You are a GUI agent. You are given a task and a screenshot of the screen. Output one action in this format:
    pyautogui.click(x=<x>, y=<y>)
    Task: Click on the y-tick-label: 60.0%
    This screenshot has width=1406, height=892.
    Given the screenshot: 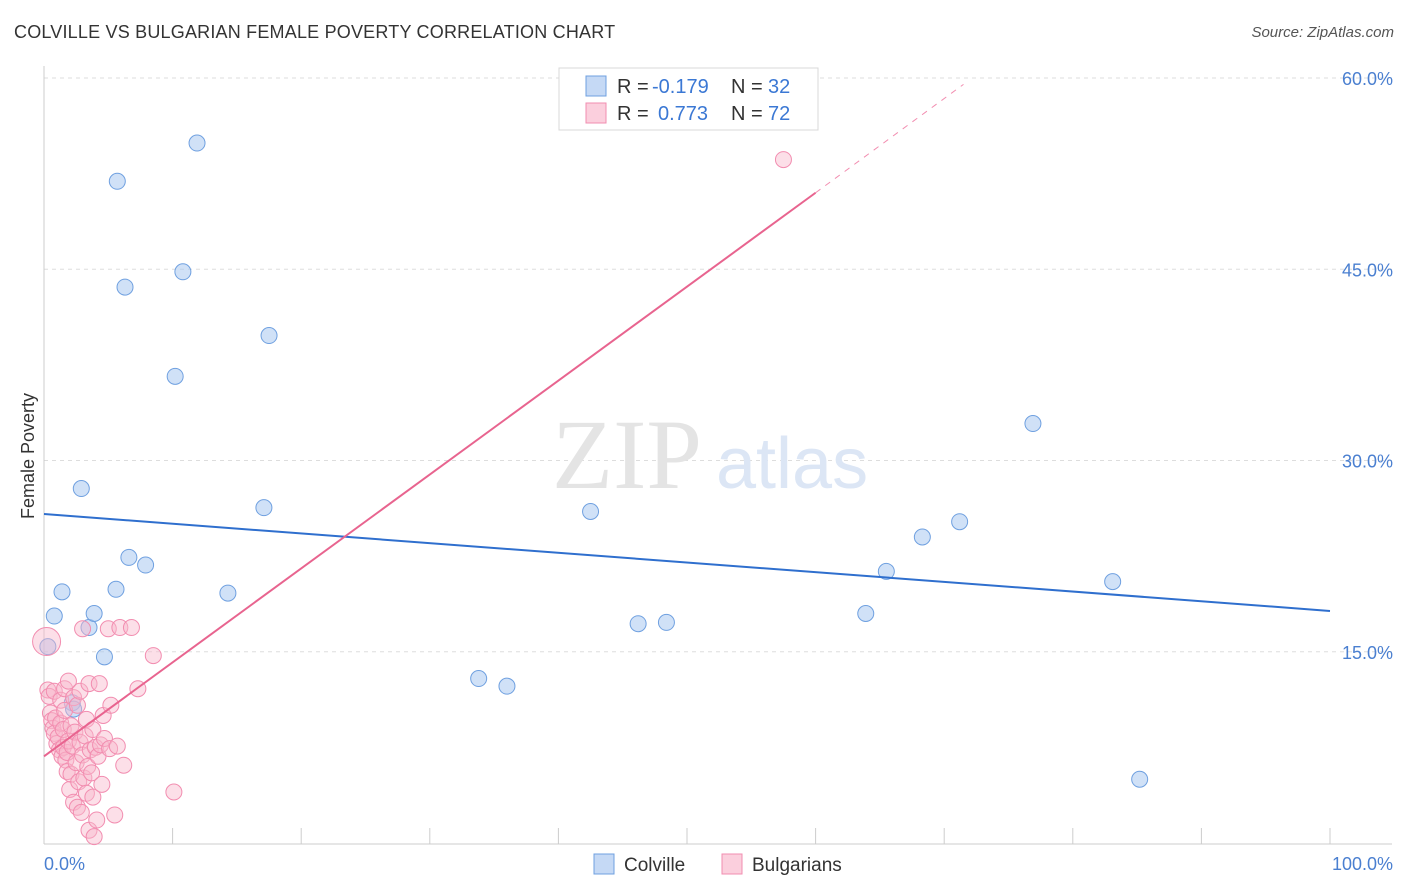 What is the action you would take?
    pyautogui.click(x=1367, y=79)
    